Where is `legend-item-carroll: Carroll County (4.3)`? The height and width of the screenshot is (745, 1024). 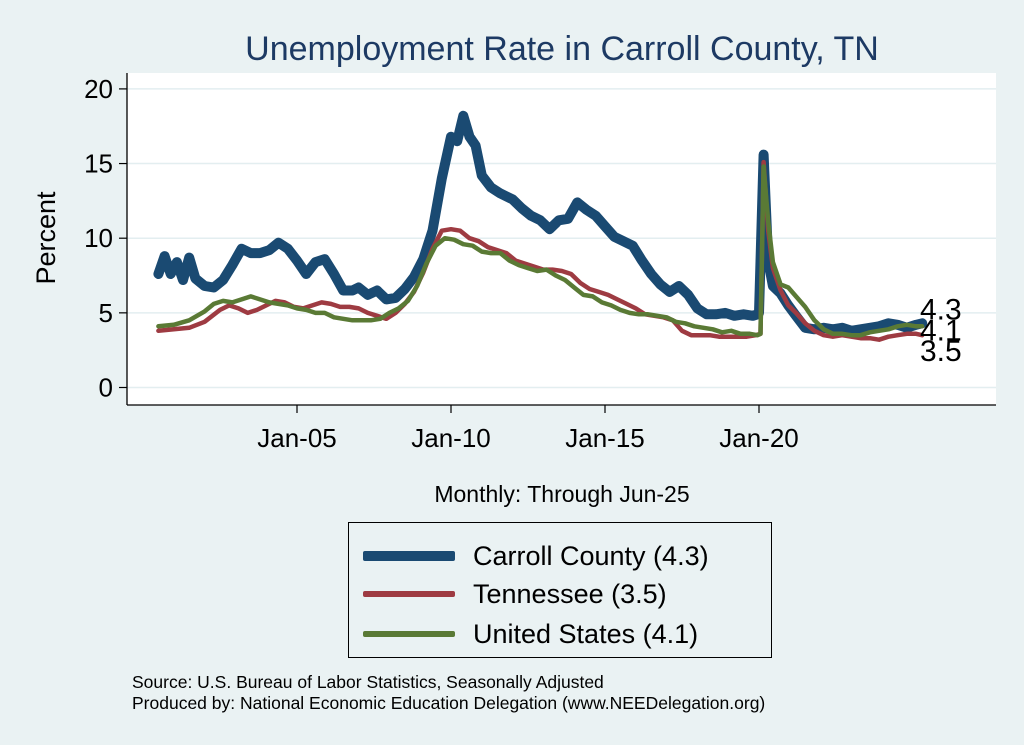
legend-item-carroll: Carroll County (4.3) is located at coordinates (536, 556).